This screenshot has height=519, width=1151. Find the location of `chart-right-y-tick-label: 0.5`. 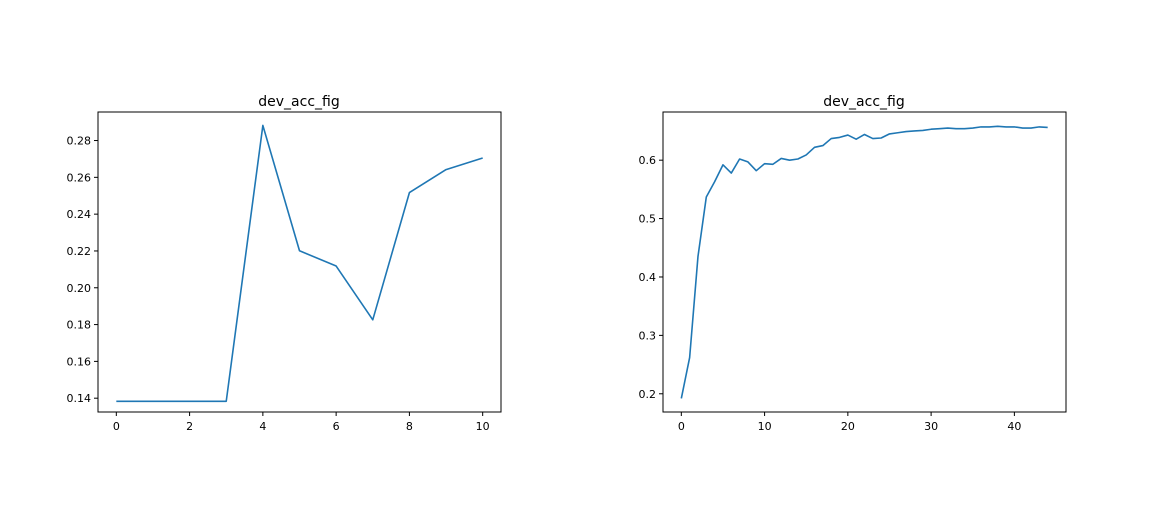

chart-right-y-tick-label: 0.5 is located at coordinates (648, 219).